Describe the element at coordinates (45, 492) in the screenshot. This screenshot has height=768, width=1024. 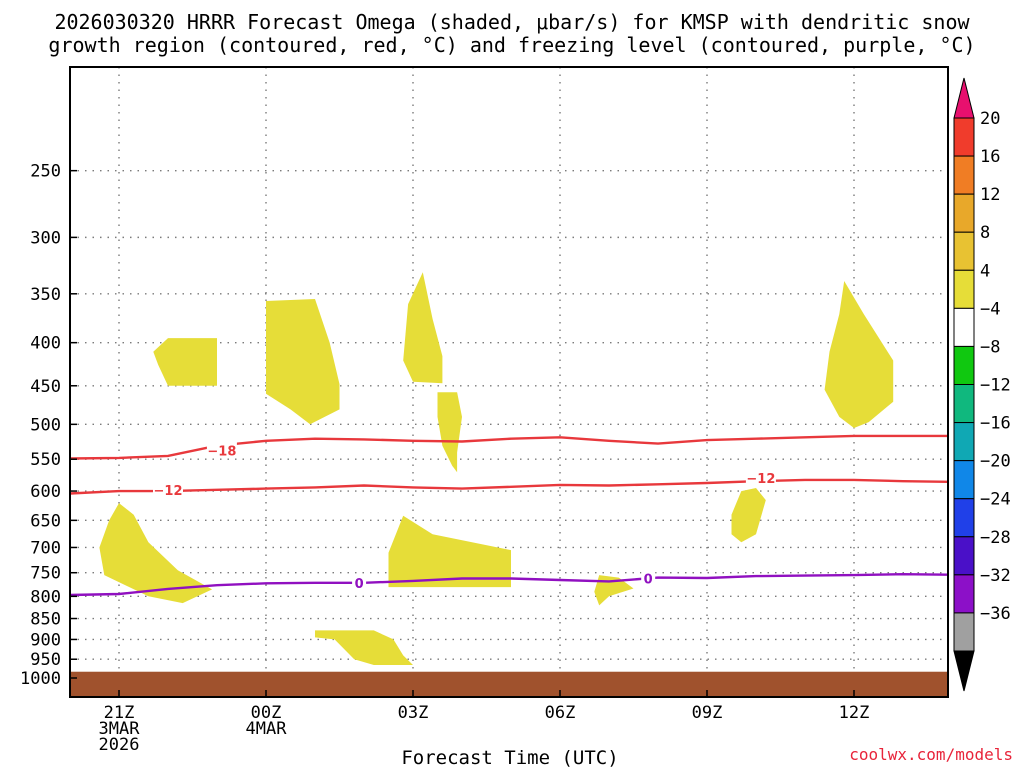
I see `y-tick-label-7: 600` at that location.